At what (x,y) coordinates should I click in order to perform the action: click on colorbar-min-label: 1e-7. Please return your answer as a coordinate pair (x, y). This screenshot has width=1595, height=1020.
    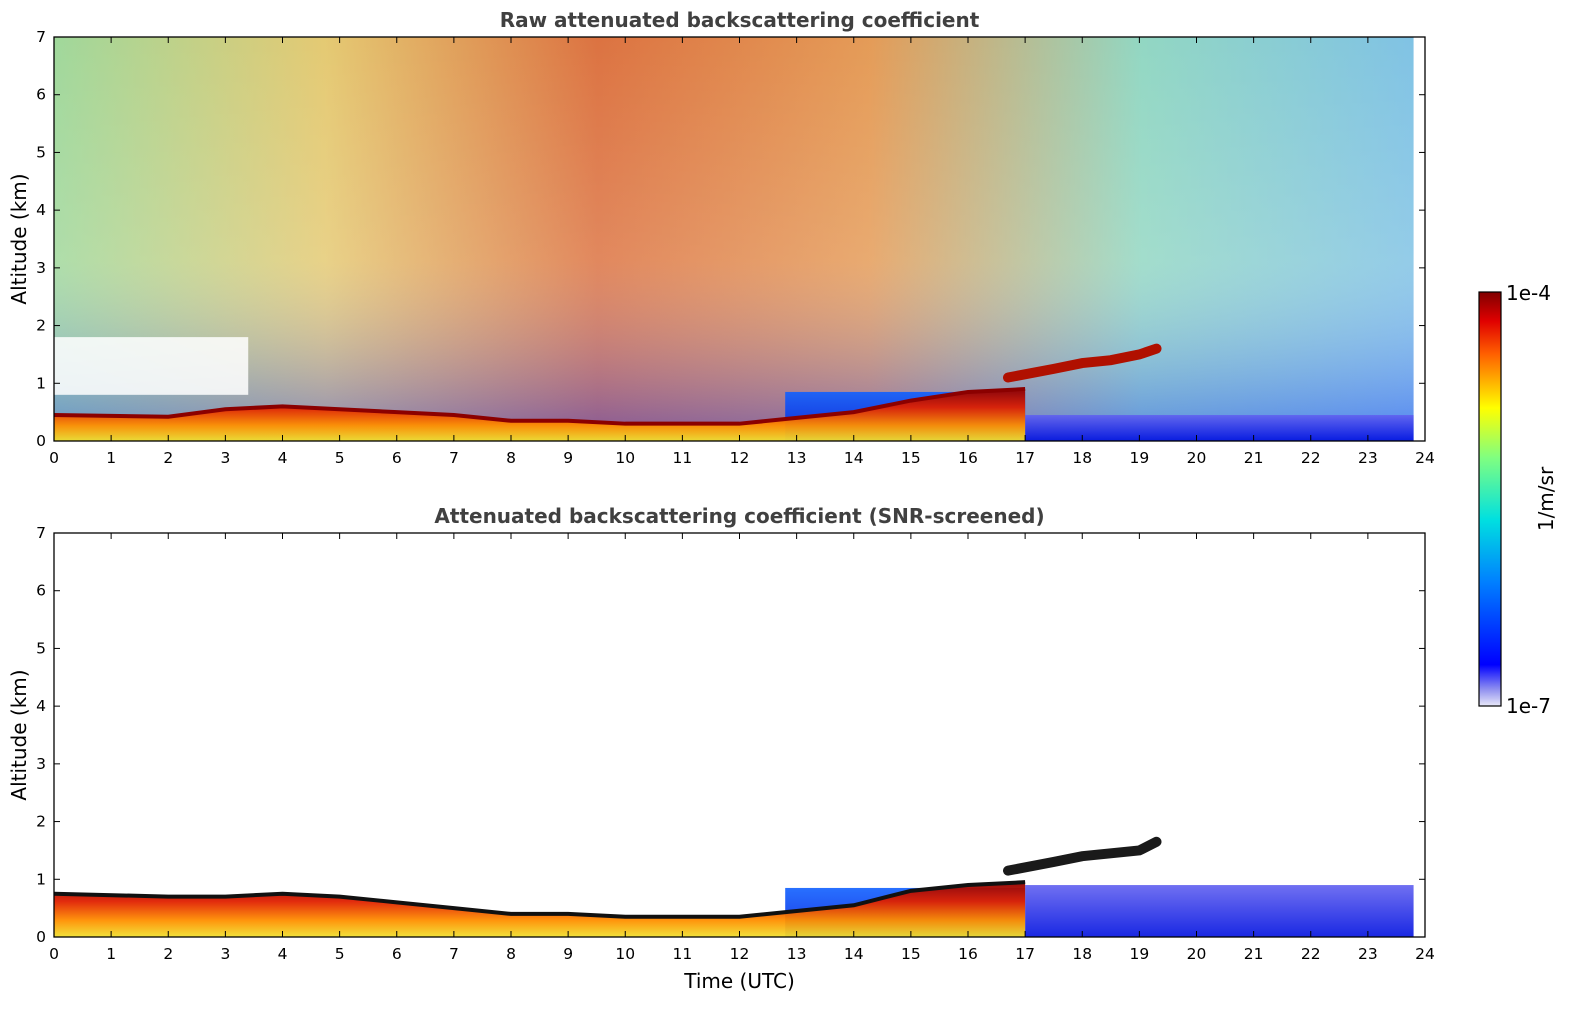
    Looking at the image, I should click on (1528, 706).